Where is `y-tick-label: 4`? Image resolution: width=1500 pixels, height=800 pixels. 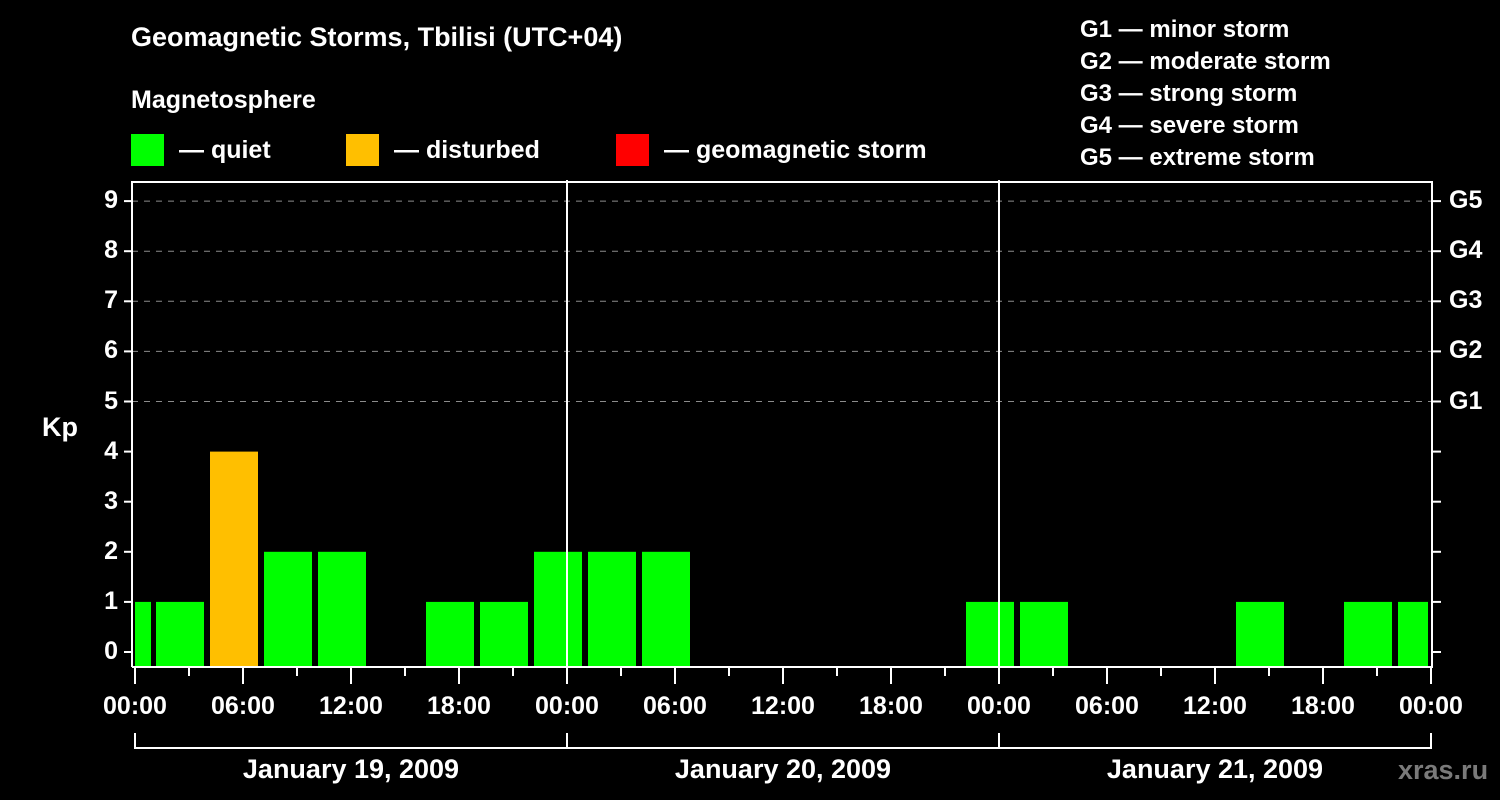 y-tick-label: 4 is located at coordinates (111, 450).